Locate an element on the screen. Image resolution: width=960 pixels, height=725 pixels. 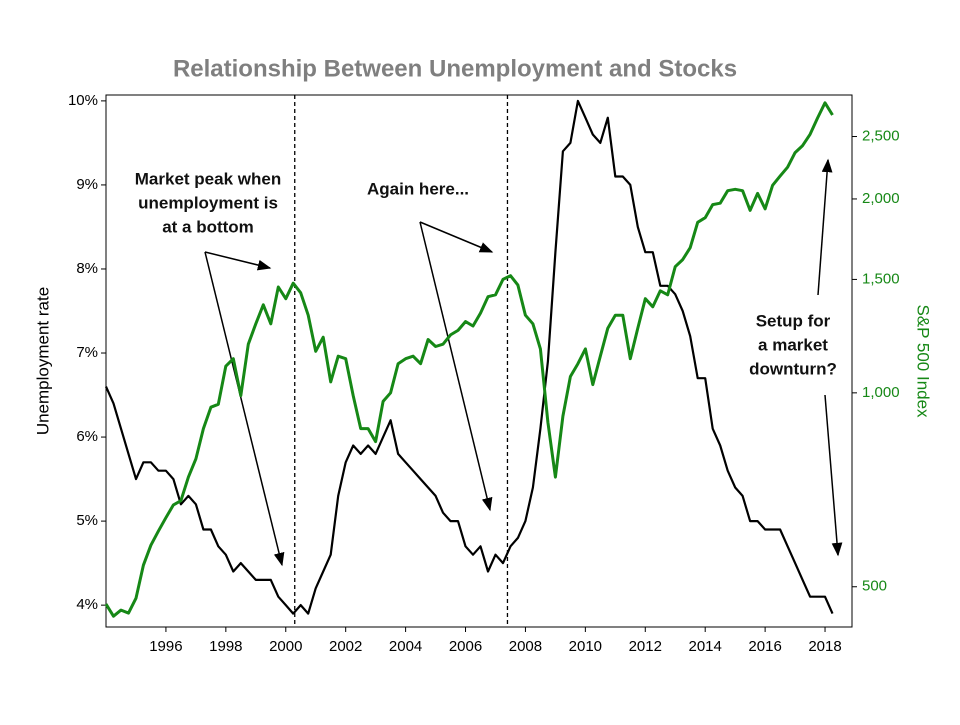
x-tick-label: 2002 is located at coordinates (345, 646).